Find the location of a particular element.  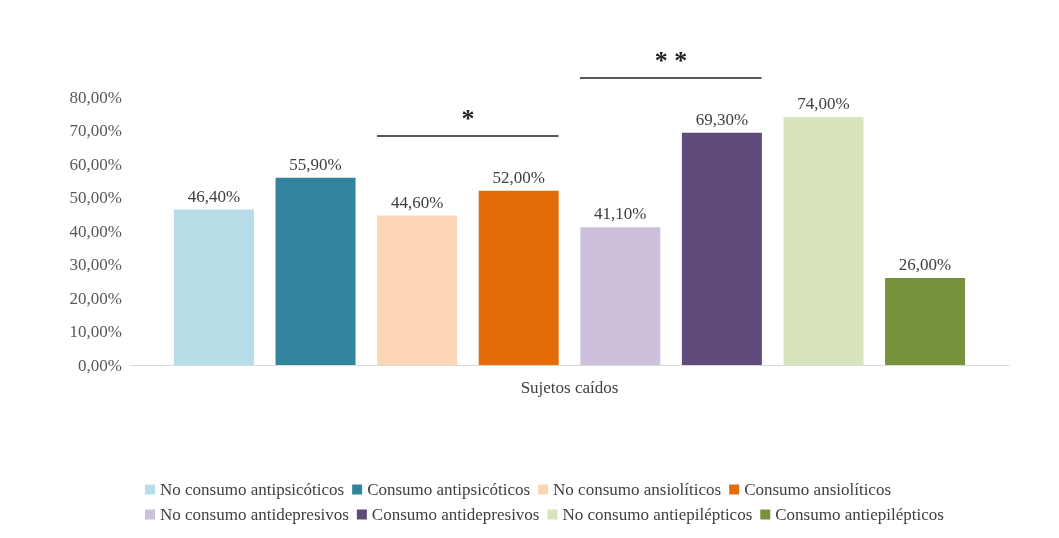

y-tick-label: 80,00% is located at coordinates (95, 97).